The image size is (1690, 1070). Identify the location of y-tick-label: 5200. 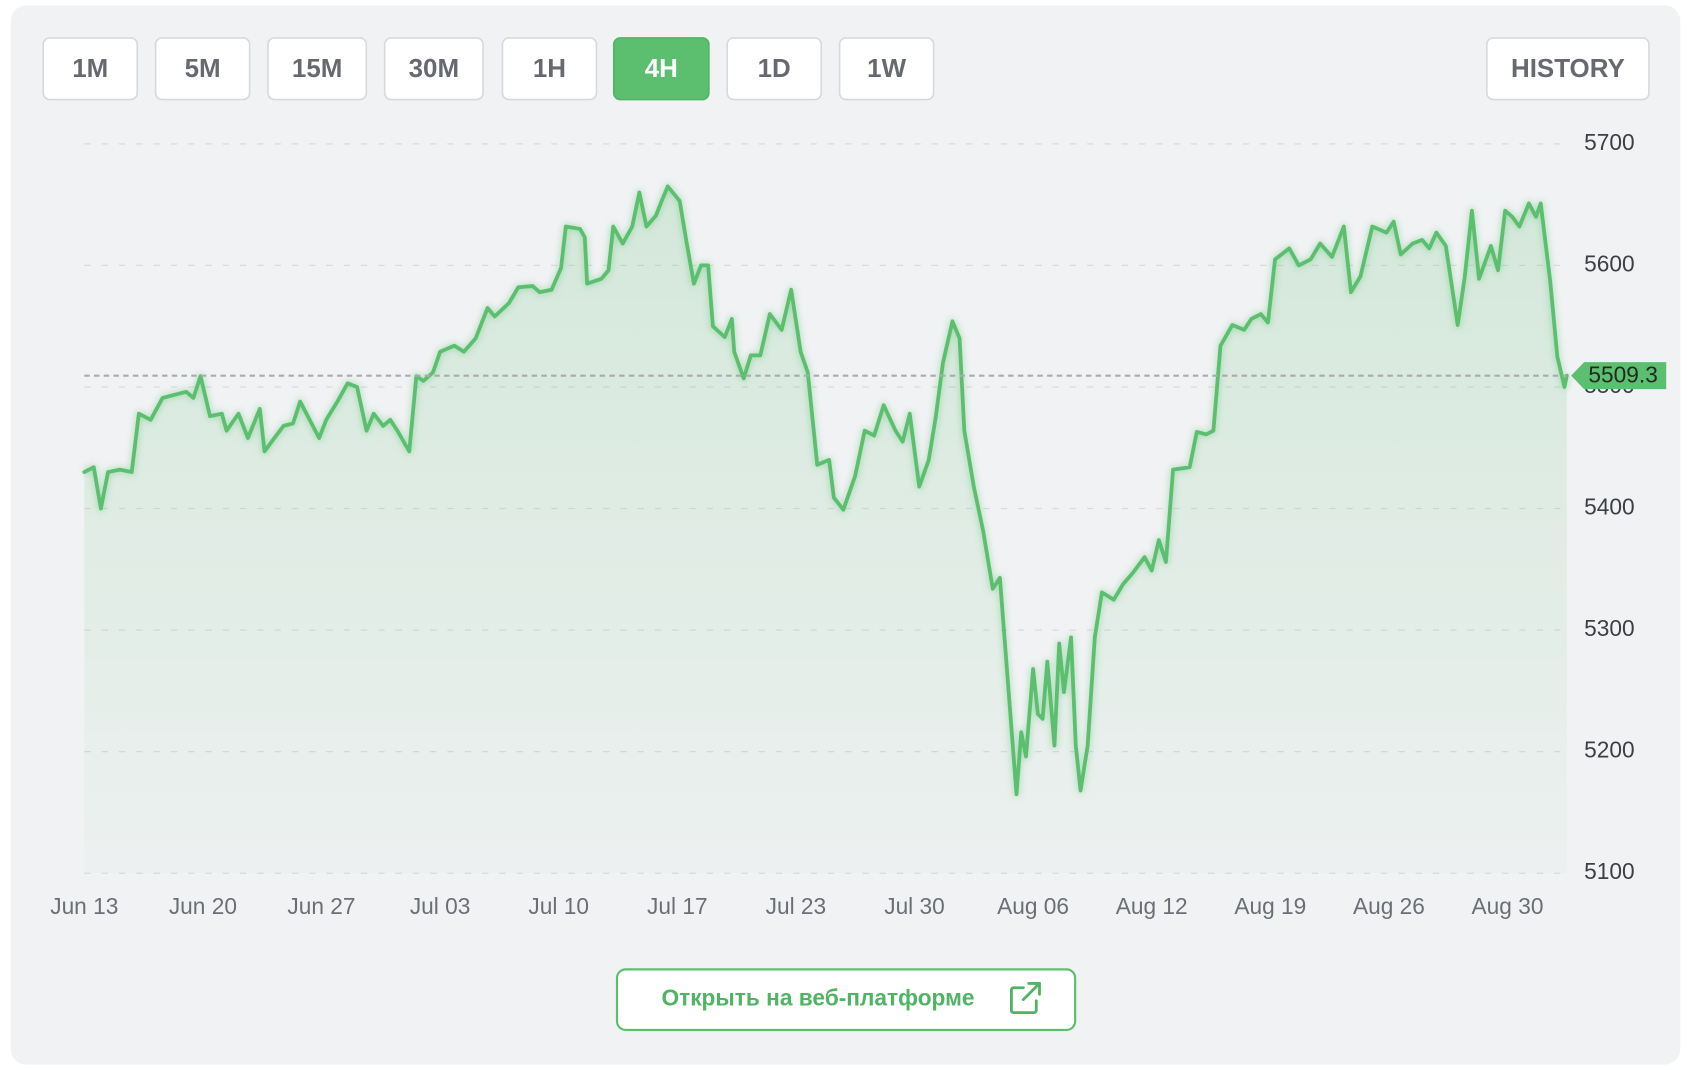
(1609, 750).